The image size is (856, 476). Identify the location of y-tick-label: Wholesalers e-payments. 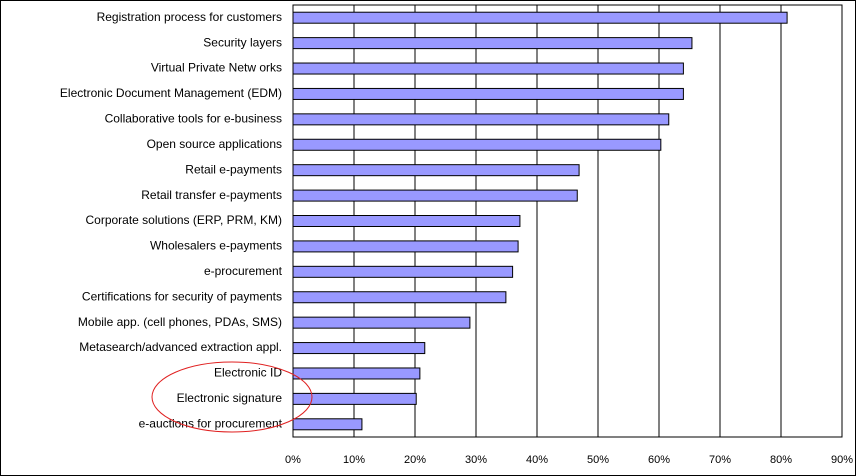
(216, 246).